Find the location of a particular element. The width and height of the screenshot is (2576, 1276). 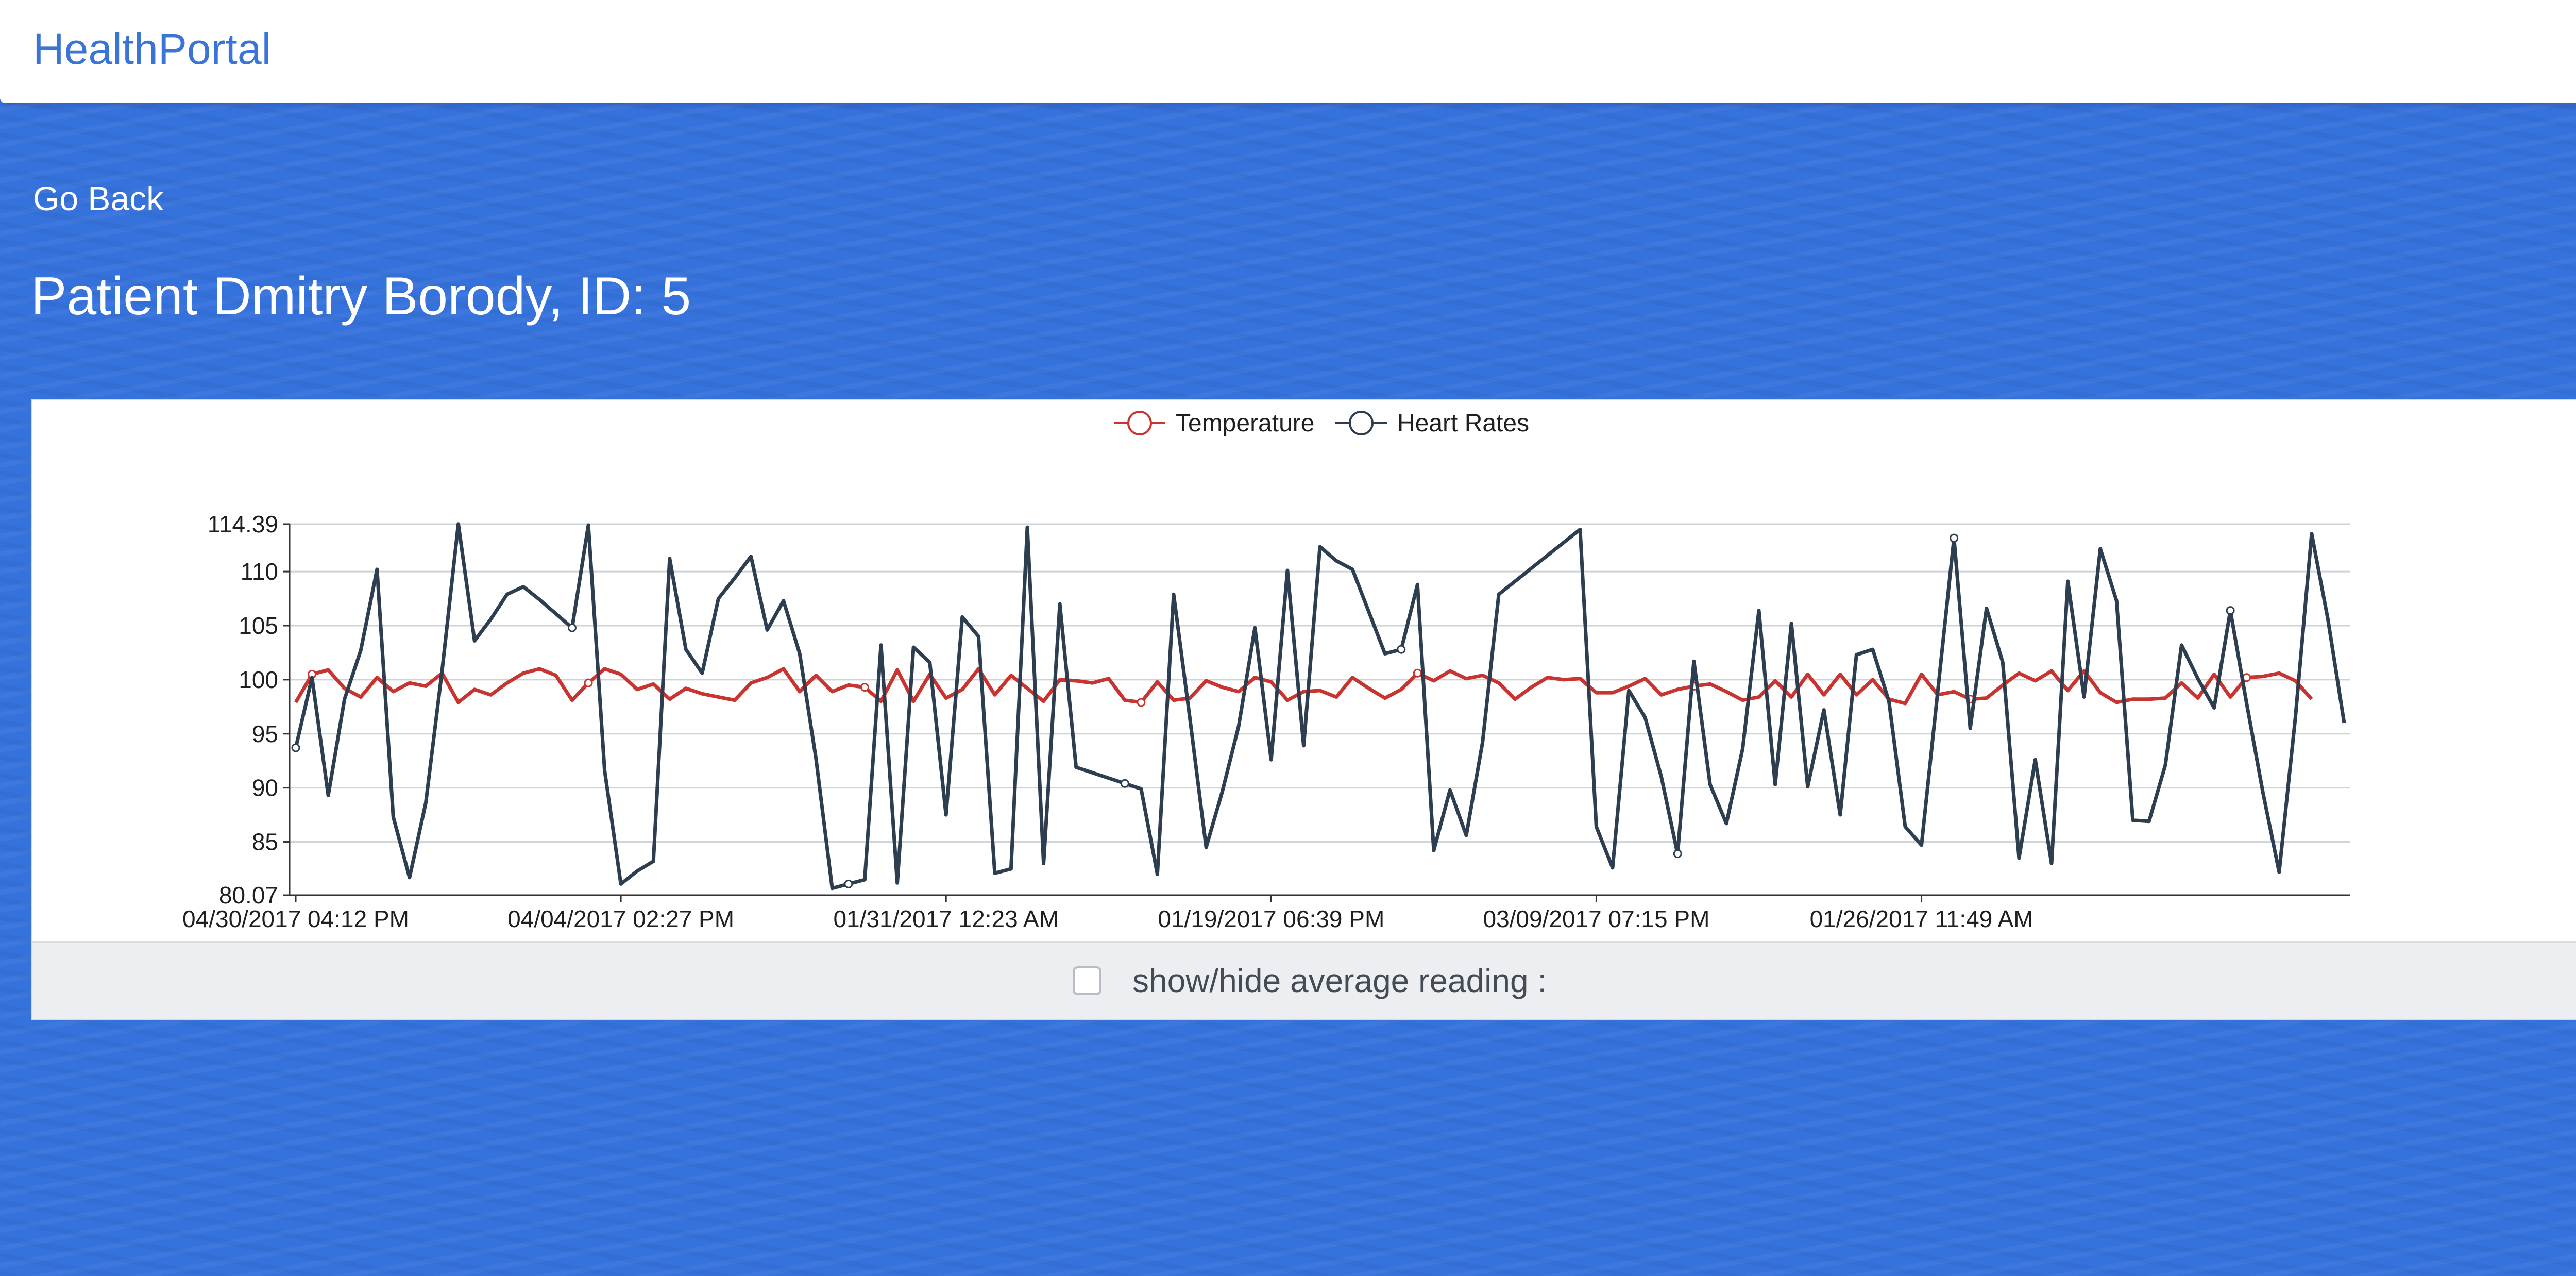

top-navbar: HealthPortal is located at coordinates (1288, 52).